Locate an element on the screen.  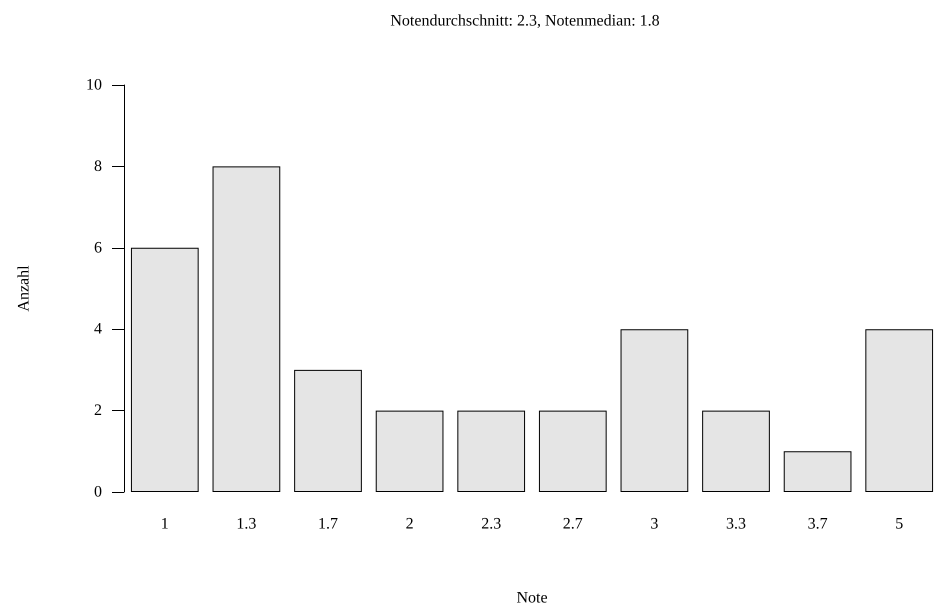
x-tick-label: 3.3 is located at coordinates (736, 524).